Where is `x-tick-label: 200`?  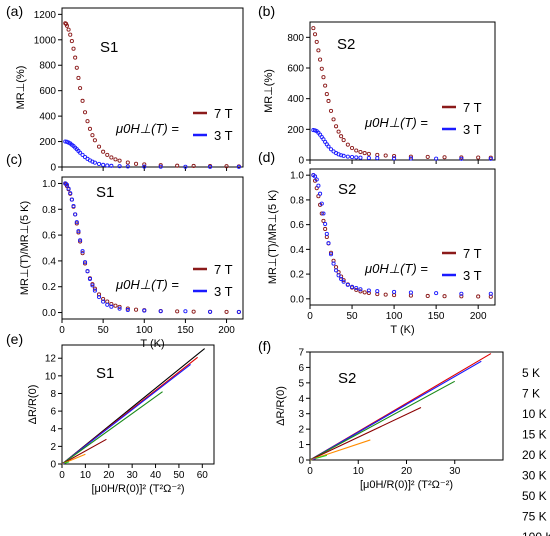 x-tick-label: 200 is located at coordinates (478, 316).